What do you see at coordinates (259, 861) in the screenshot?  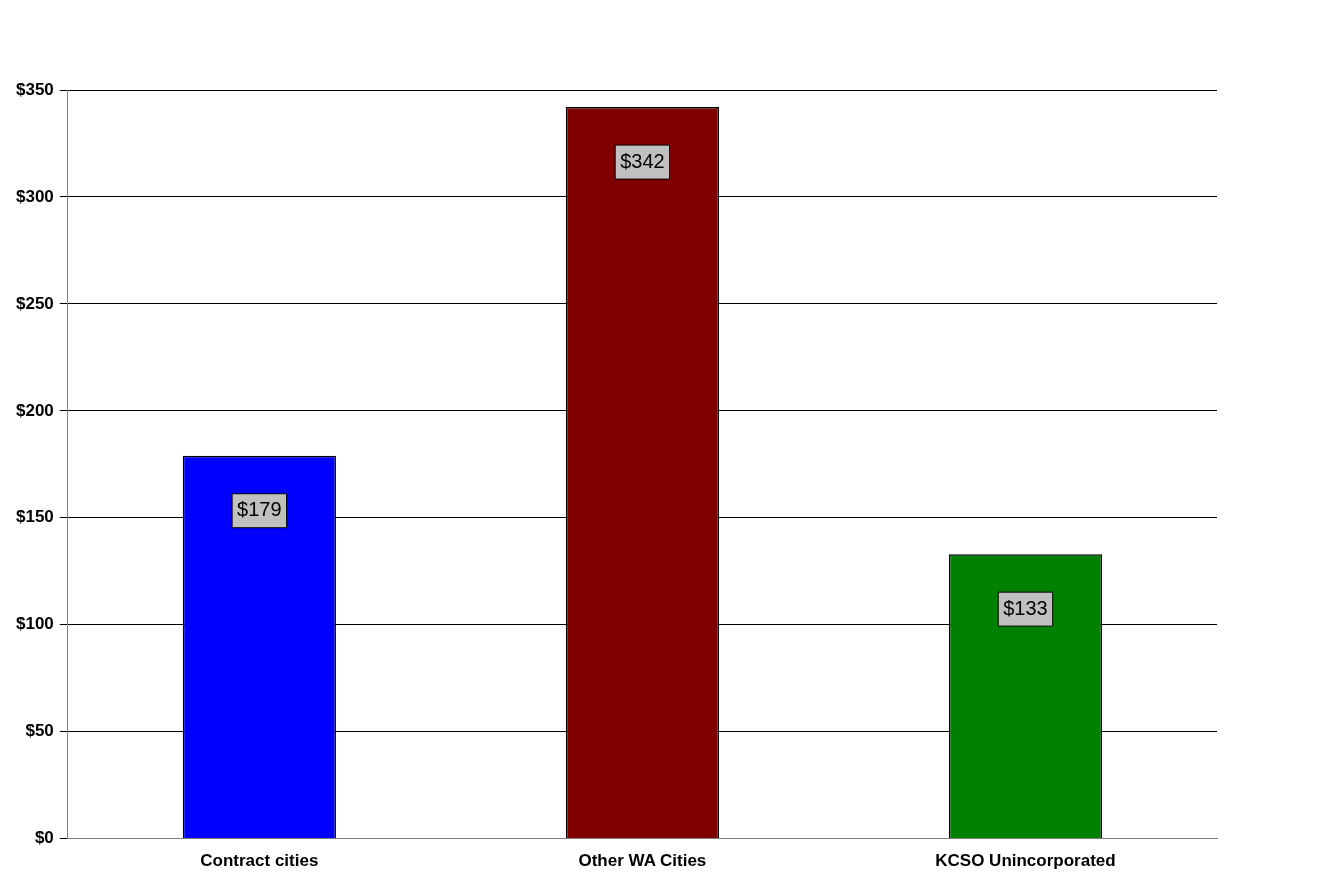 I see `x-tick-label: Contract cities` at bounding box center [259, 861].